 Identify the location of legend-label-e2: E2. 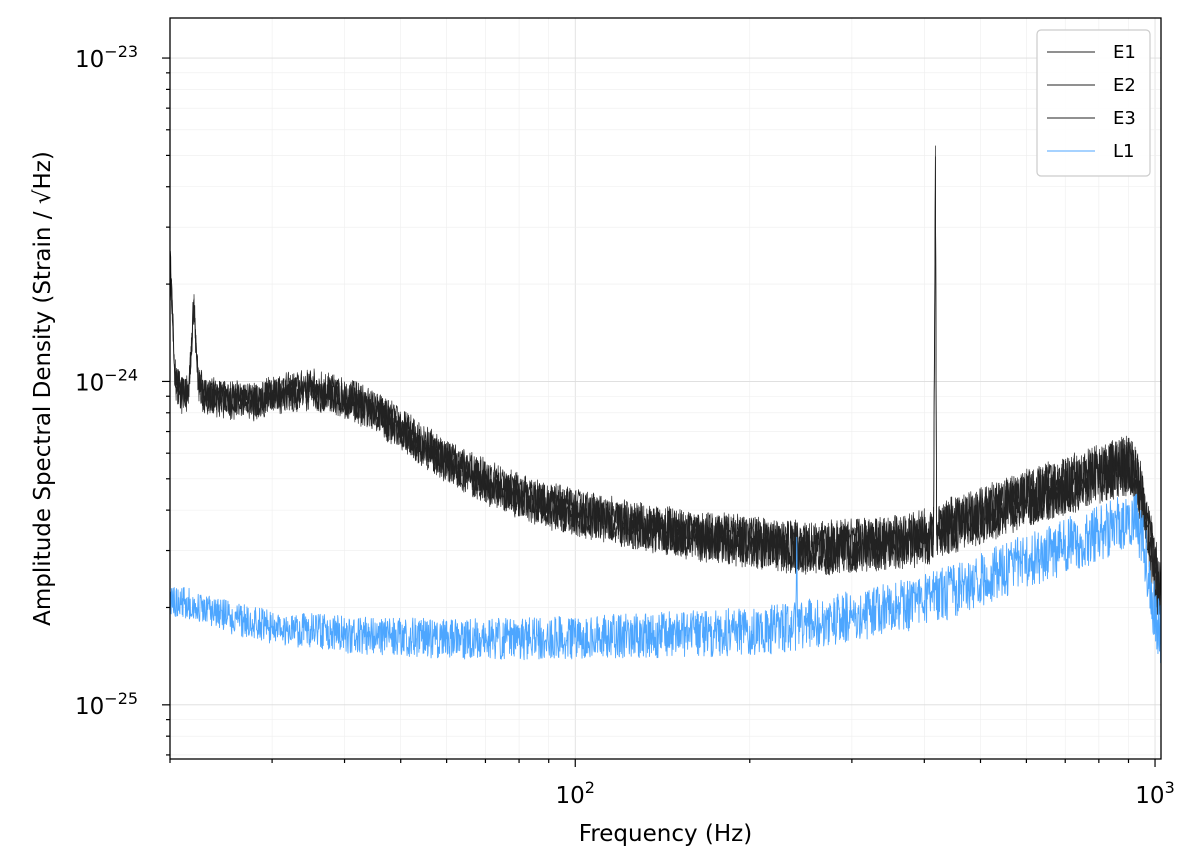
(1124, 85).